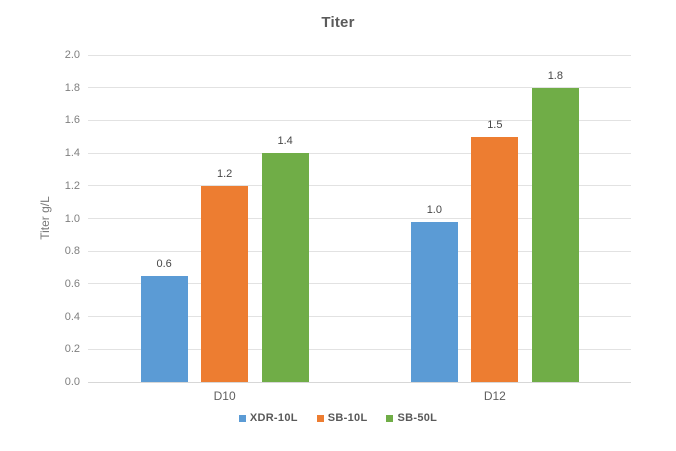 The width and height of the screenshot is (676, 451). I want to click on y-tick-label: 1.8, so click(72, 87).